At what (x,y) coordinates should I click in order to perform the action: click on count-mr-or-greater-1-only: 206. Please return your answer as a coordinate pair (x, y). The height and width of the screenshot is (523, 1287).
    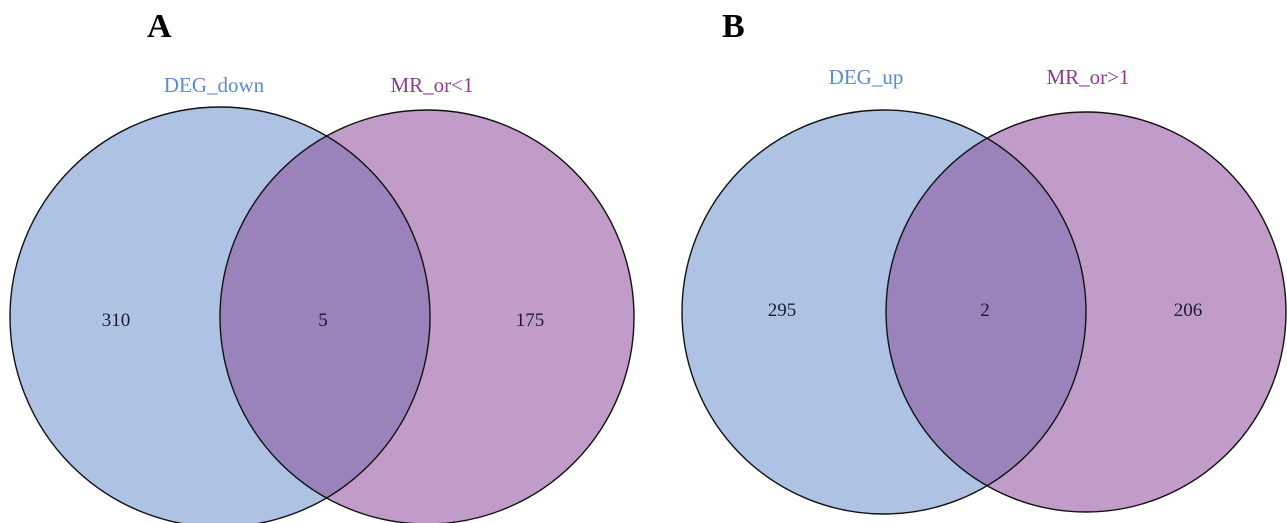
    Looking at the image, I should click on (1188, 310).